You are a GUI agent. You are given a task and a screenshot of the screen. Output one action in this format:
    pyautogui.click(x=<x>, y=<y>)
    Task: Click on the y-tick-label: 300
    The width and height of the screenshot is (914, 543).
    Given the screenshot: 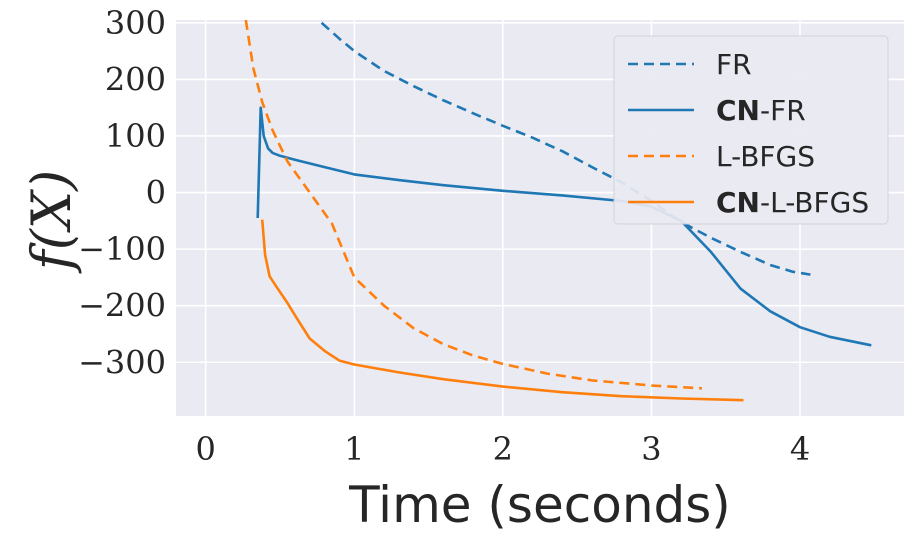 What is the action you would take?
    pyautogui.click(x=135, y=23)
    